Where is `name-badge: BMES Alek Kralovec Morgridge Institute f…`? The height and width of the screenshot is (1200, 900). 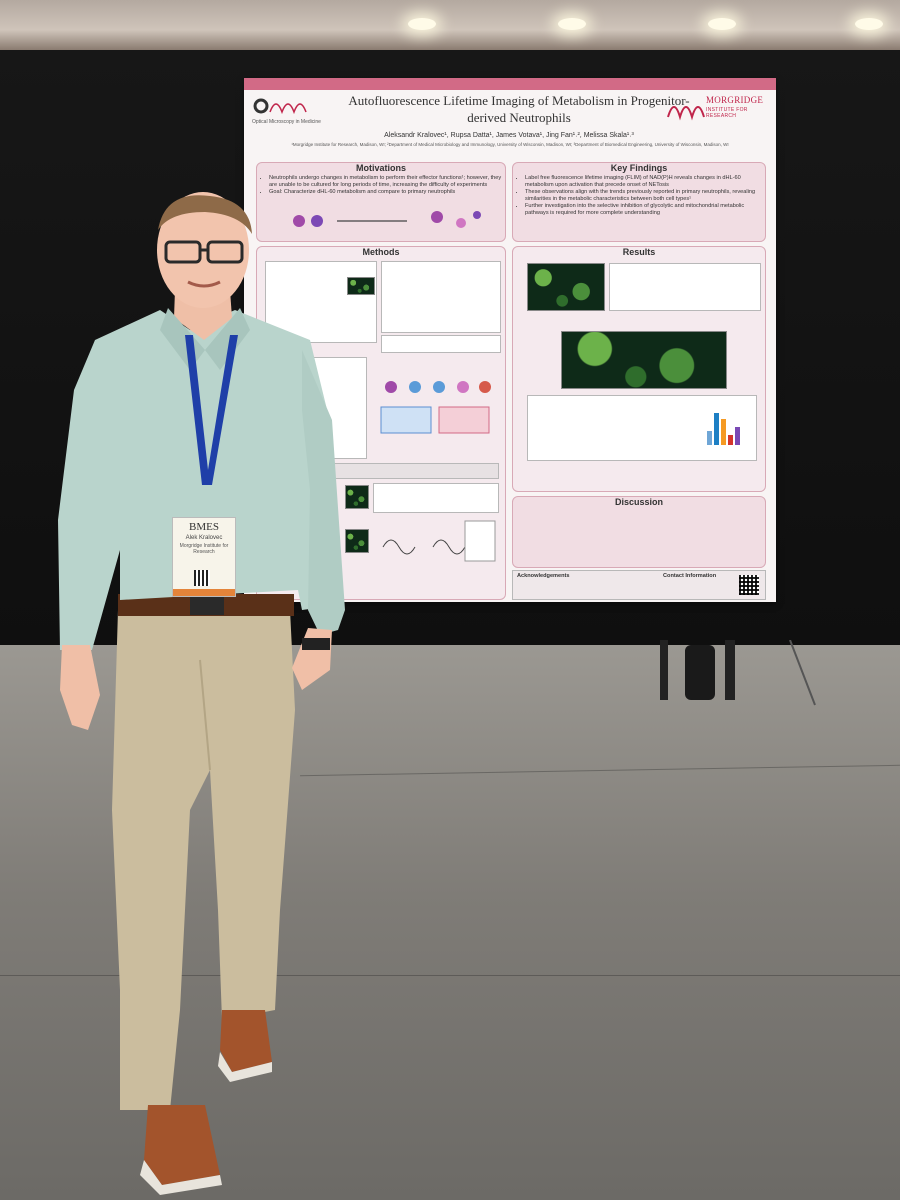
name-badge: BMES Alek Kralovec Morgridge Institute f… is located at coordinates (204, 557).